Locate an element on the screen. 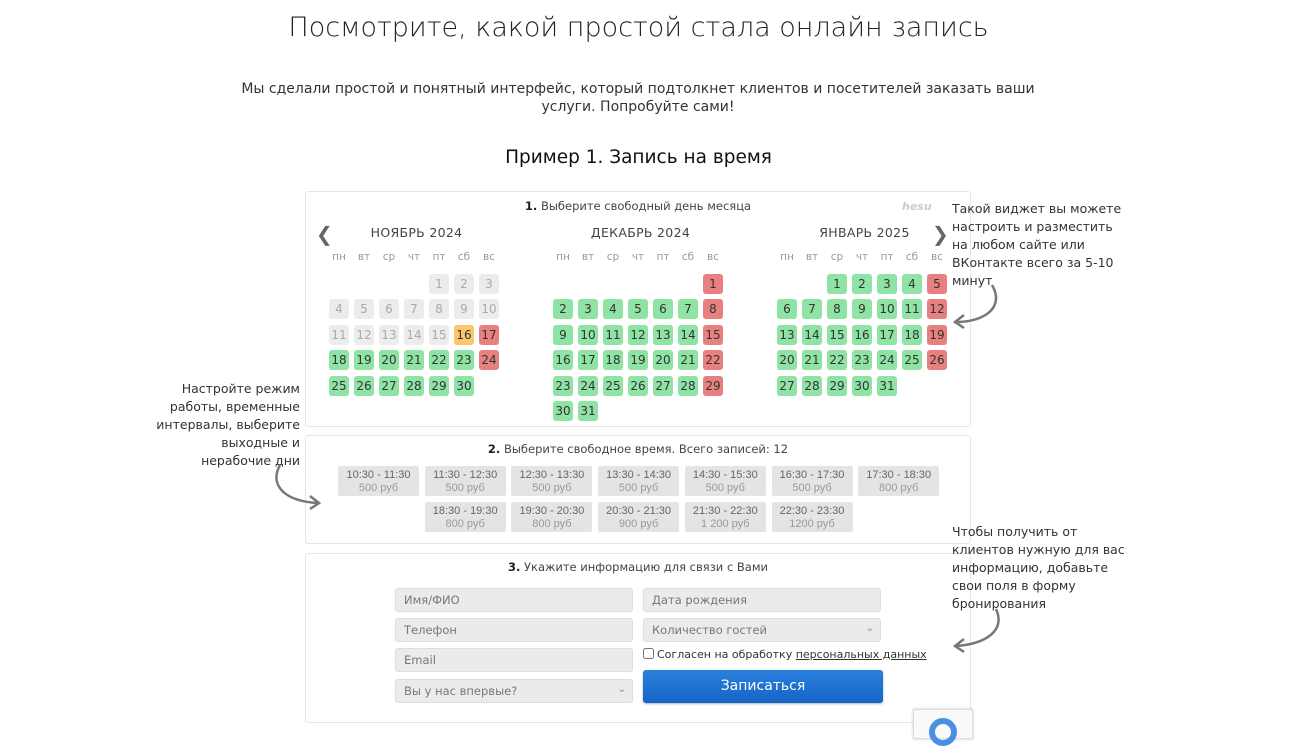 Image resolution: width=1300 pixels, height=746 pixels. prev-month-icon: ❮ is located at coordinates (324, 234).